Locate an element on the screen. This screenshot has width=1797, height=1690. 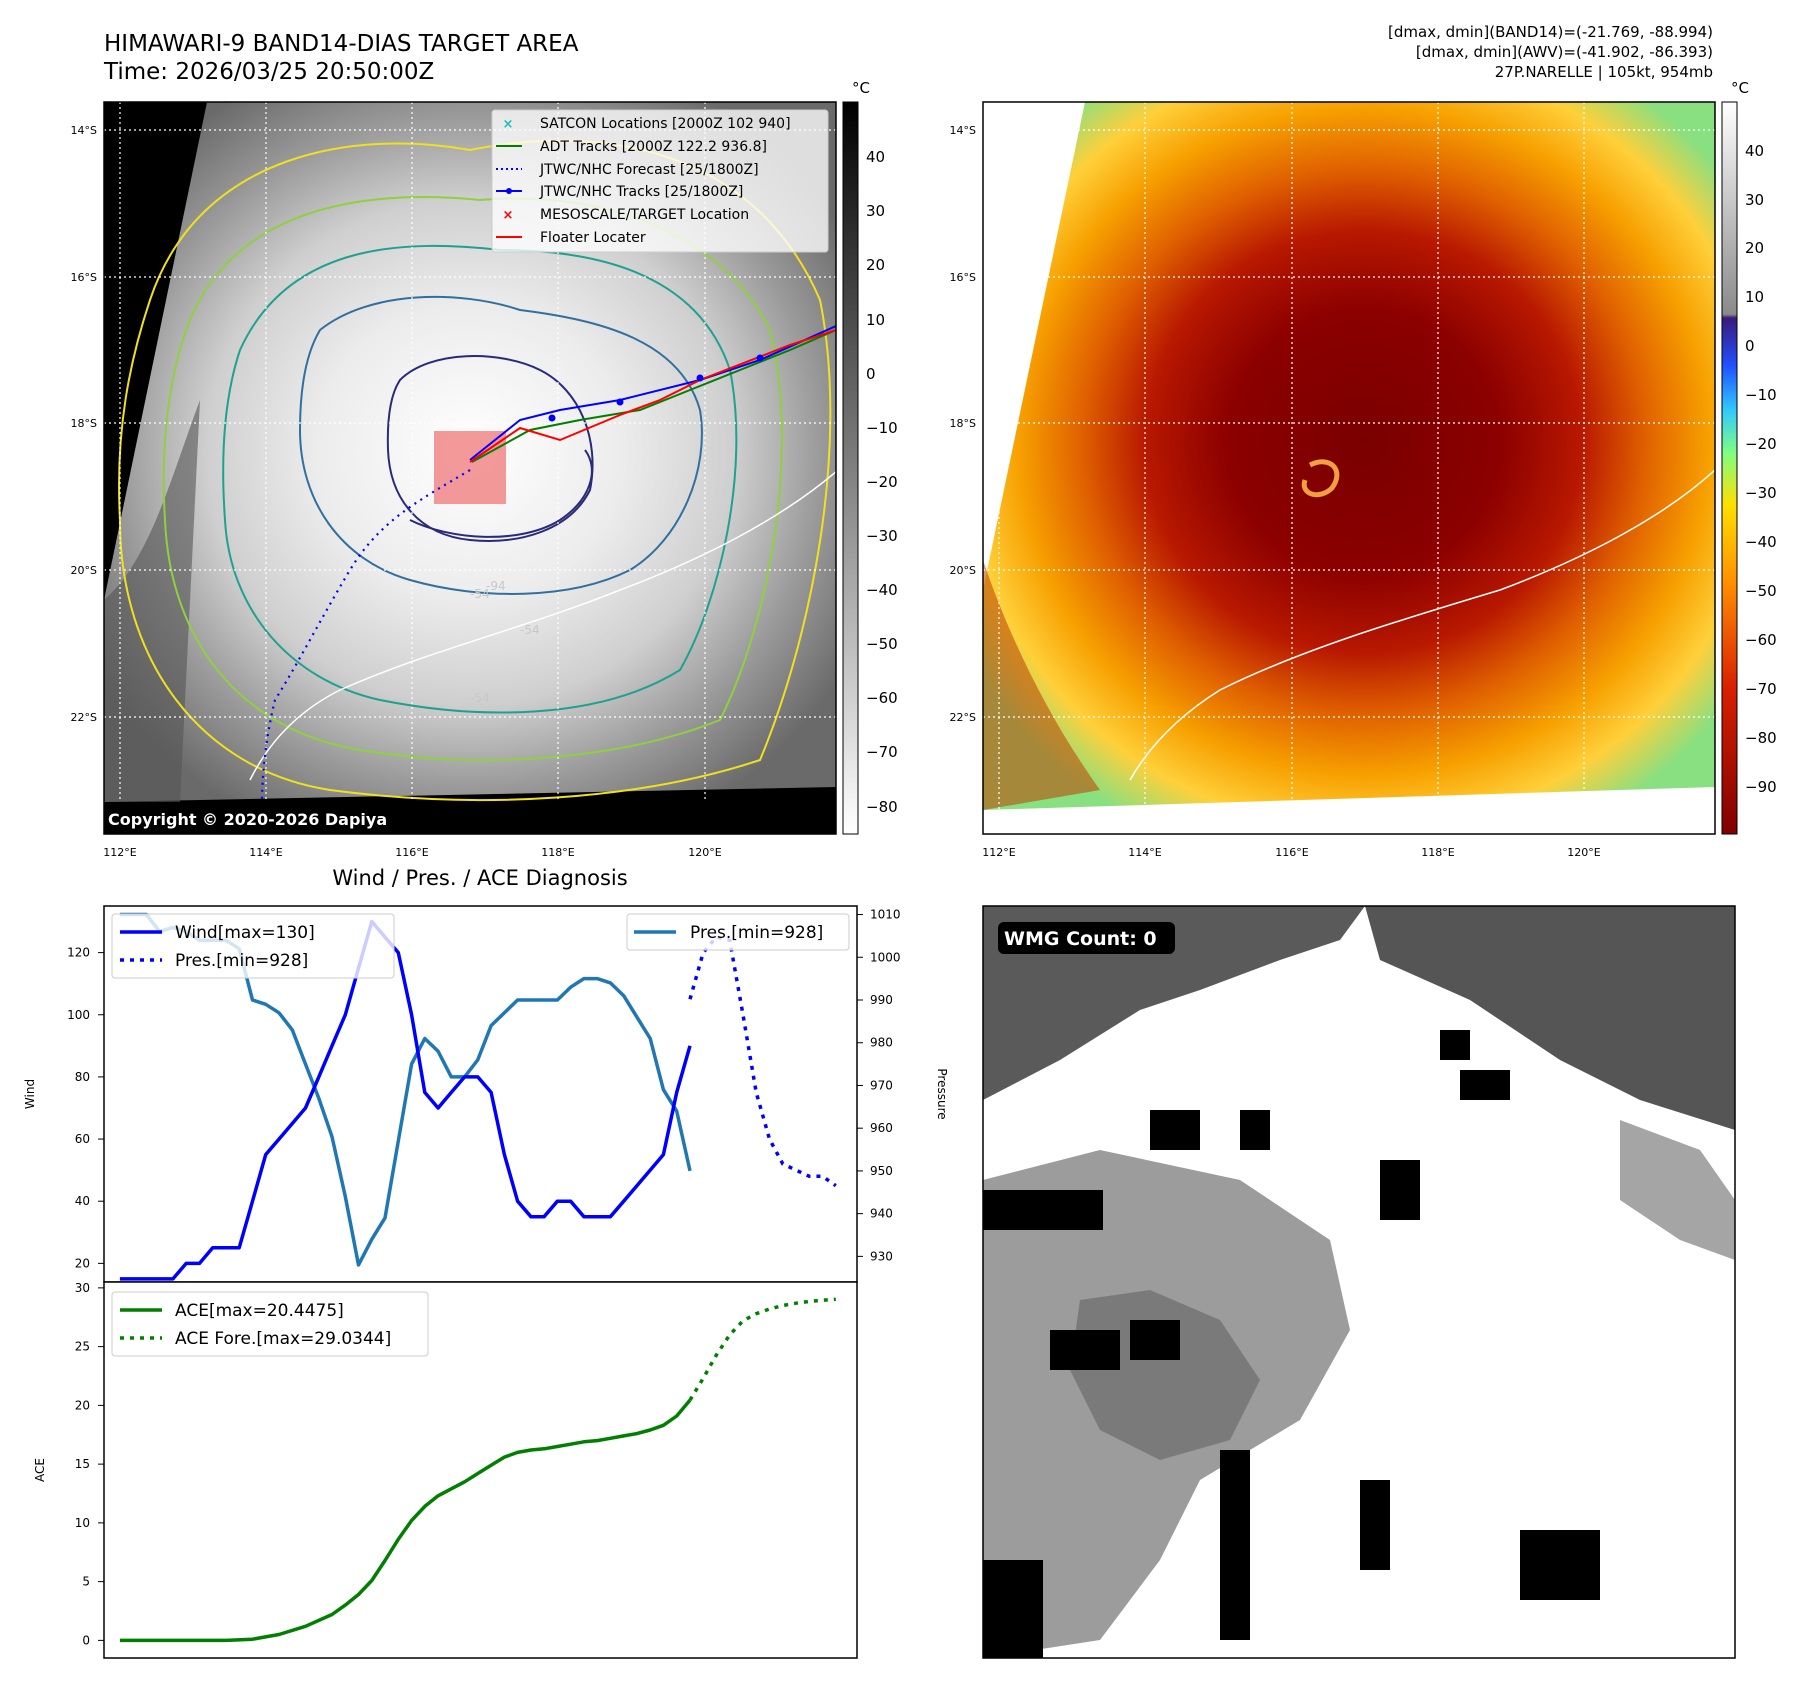
legend-satcon-label: SATCON Locations [2000Z 102 940] is located at coordinates (665, 124).